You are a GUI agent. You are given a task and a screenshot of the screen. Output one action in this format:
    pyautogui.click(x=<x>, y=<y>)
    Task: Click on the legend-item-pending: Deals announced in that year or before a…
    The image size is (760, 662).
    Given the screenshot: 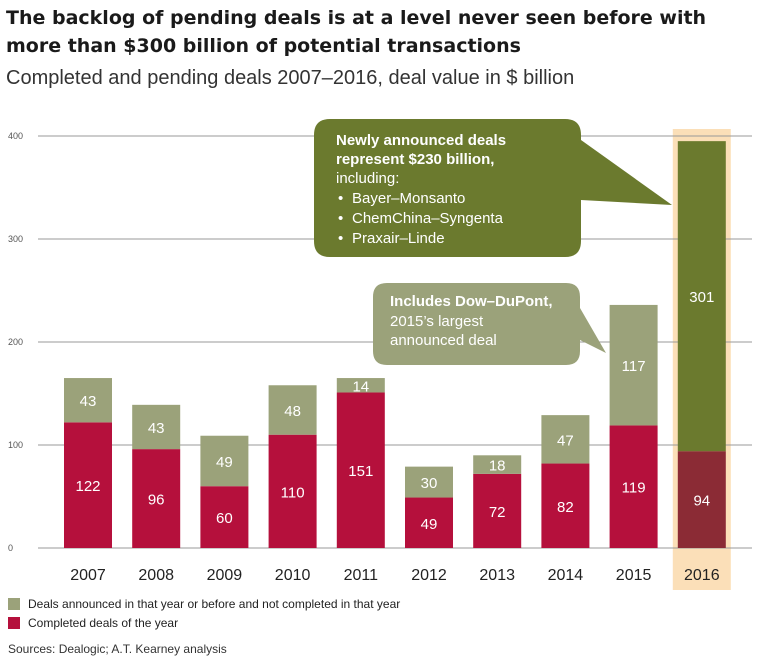 What is the action you would take?
    pyautogui.click(x=204, y=604)
    